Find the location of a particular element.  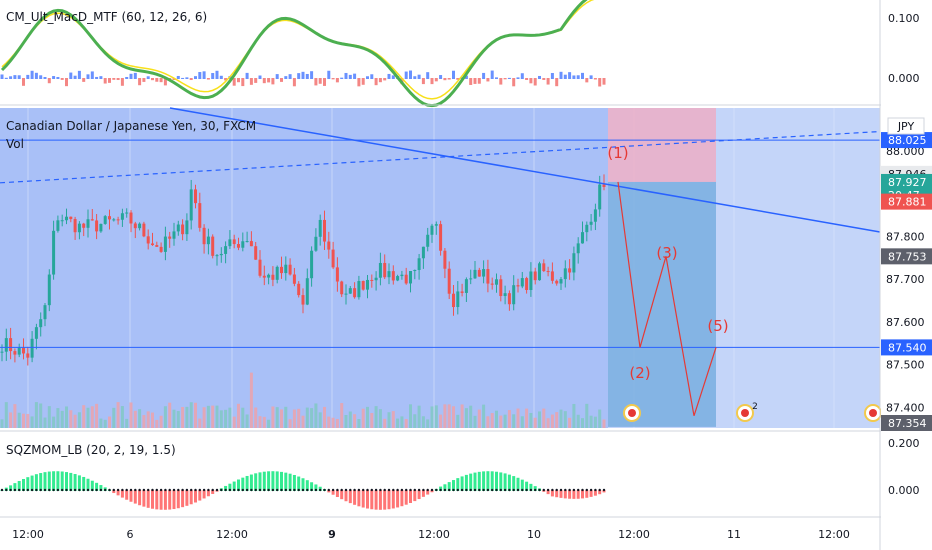

price-axis is located at coordinates (906, 275).